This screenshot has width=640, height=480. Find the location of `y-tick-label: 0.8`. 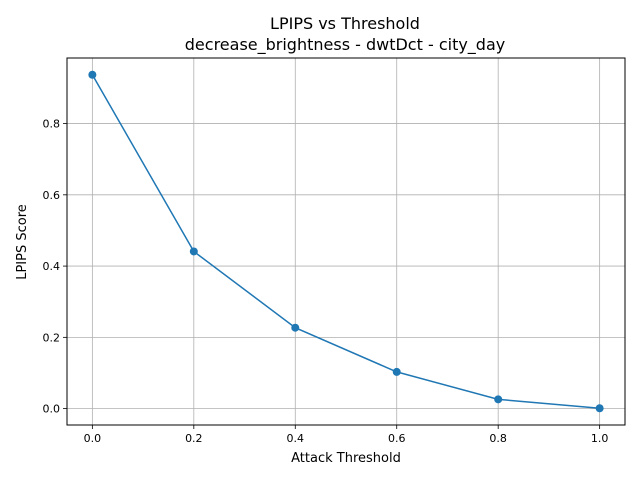

y-tick-label: 0.8 is located at coordinates (52, 124).